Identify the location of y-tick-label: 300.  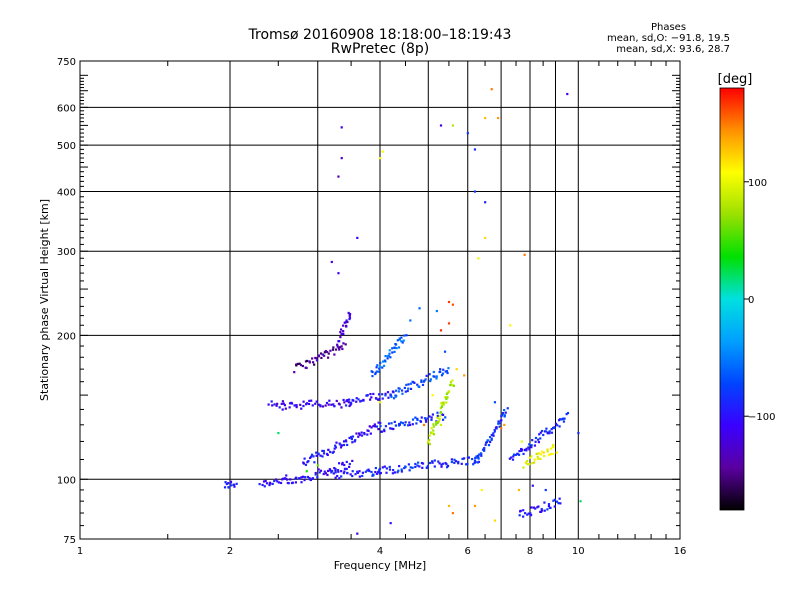
(66, 252).